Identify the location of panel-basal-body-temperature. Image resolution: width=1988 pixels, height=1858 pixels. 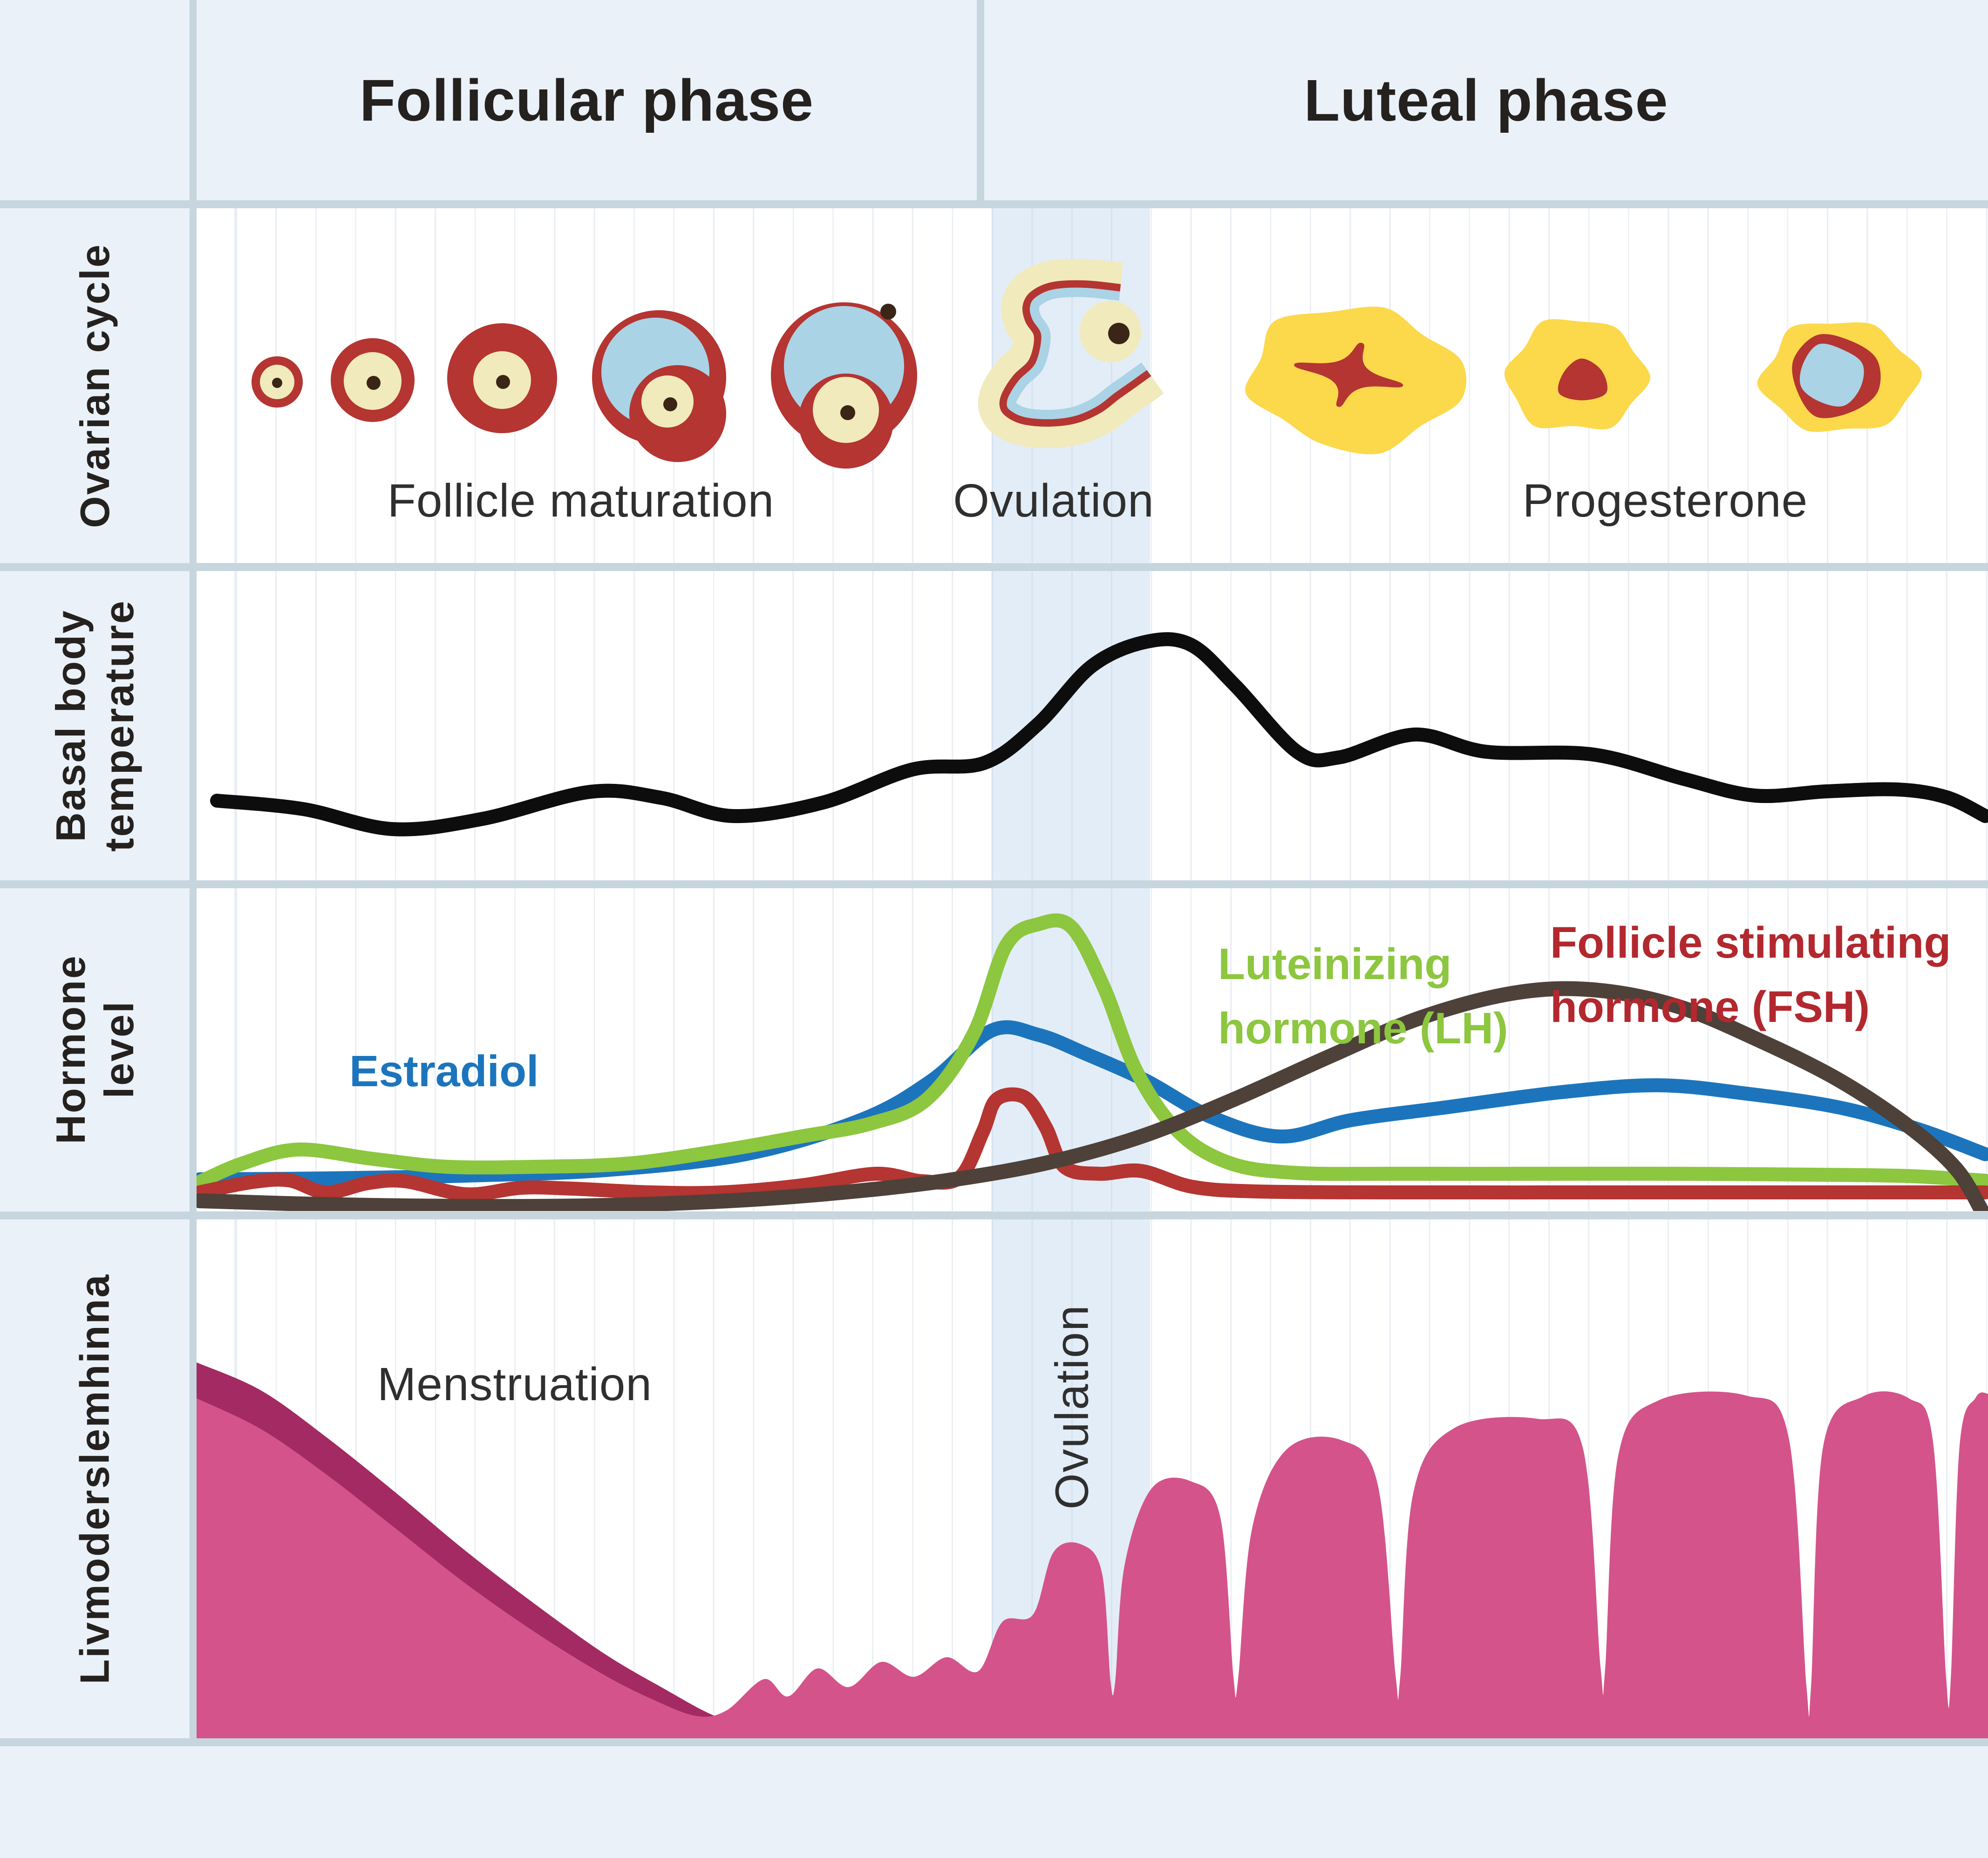
(1093, 725).